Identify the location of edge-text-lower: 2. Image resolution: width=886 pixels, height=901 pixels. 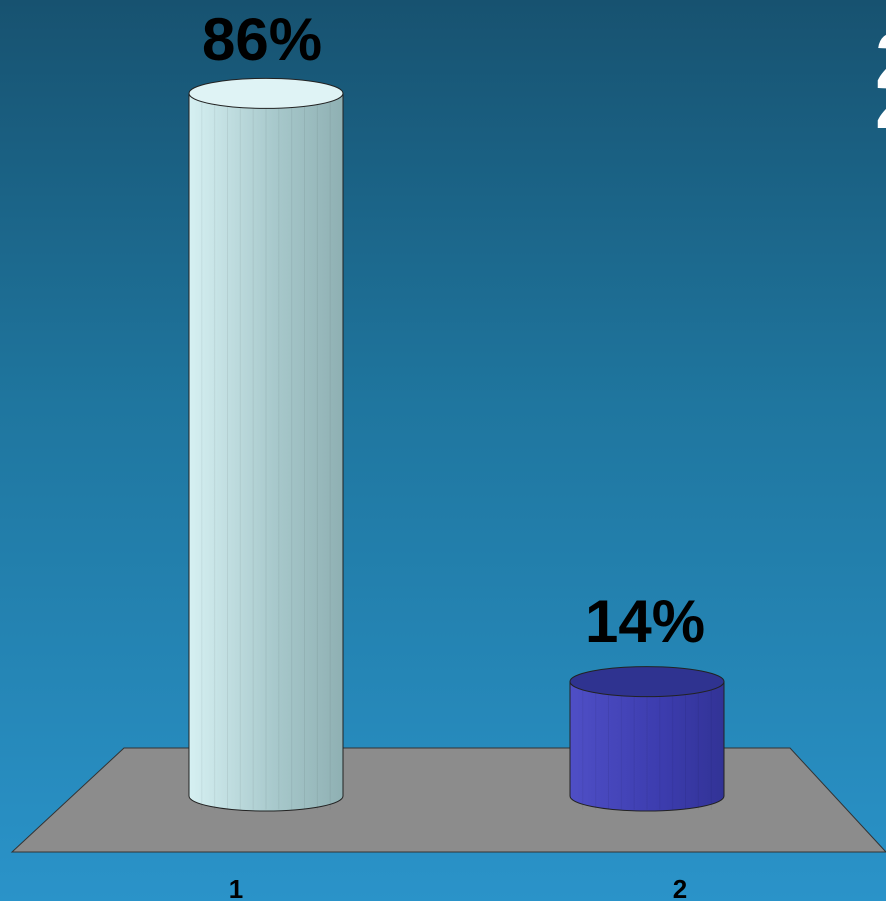
(880, 100).